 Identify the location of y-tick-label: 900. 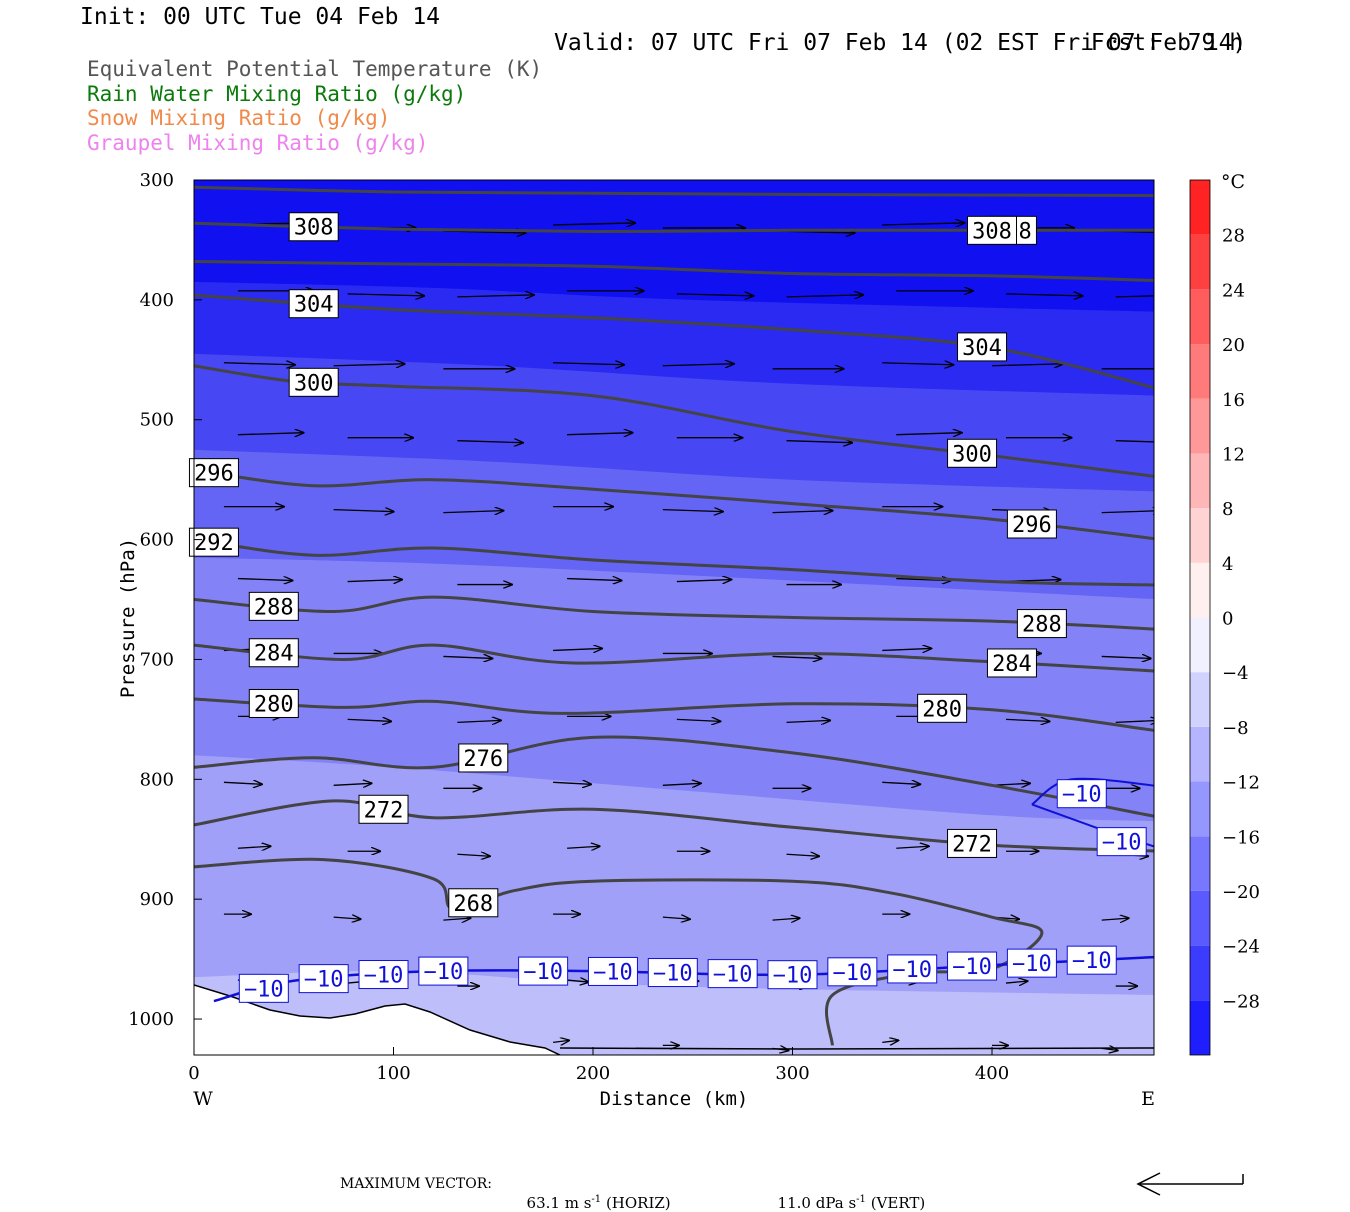
(157, 899).